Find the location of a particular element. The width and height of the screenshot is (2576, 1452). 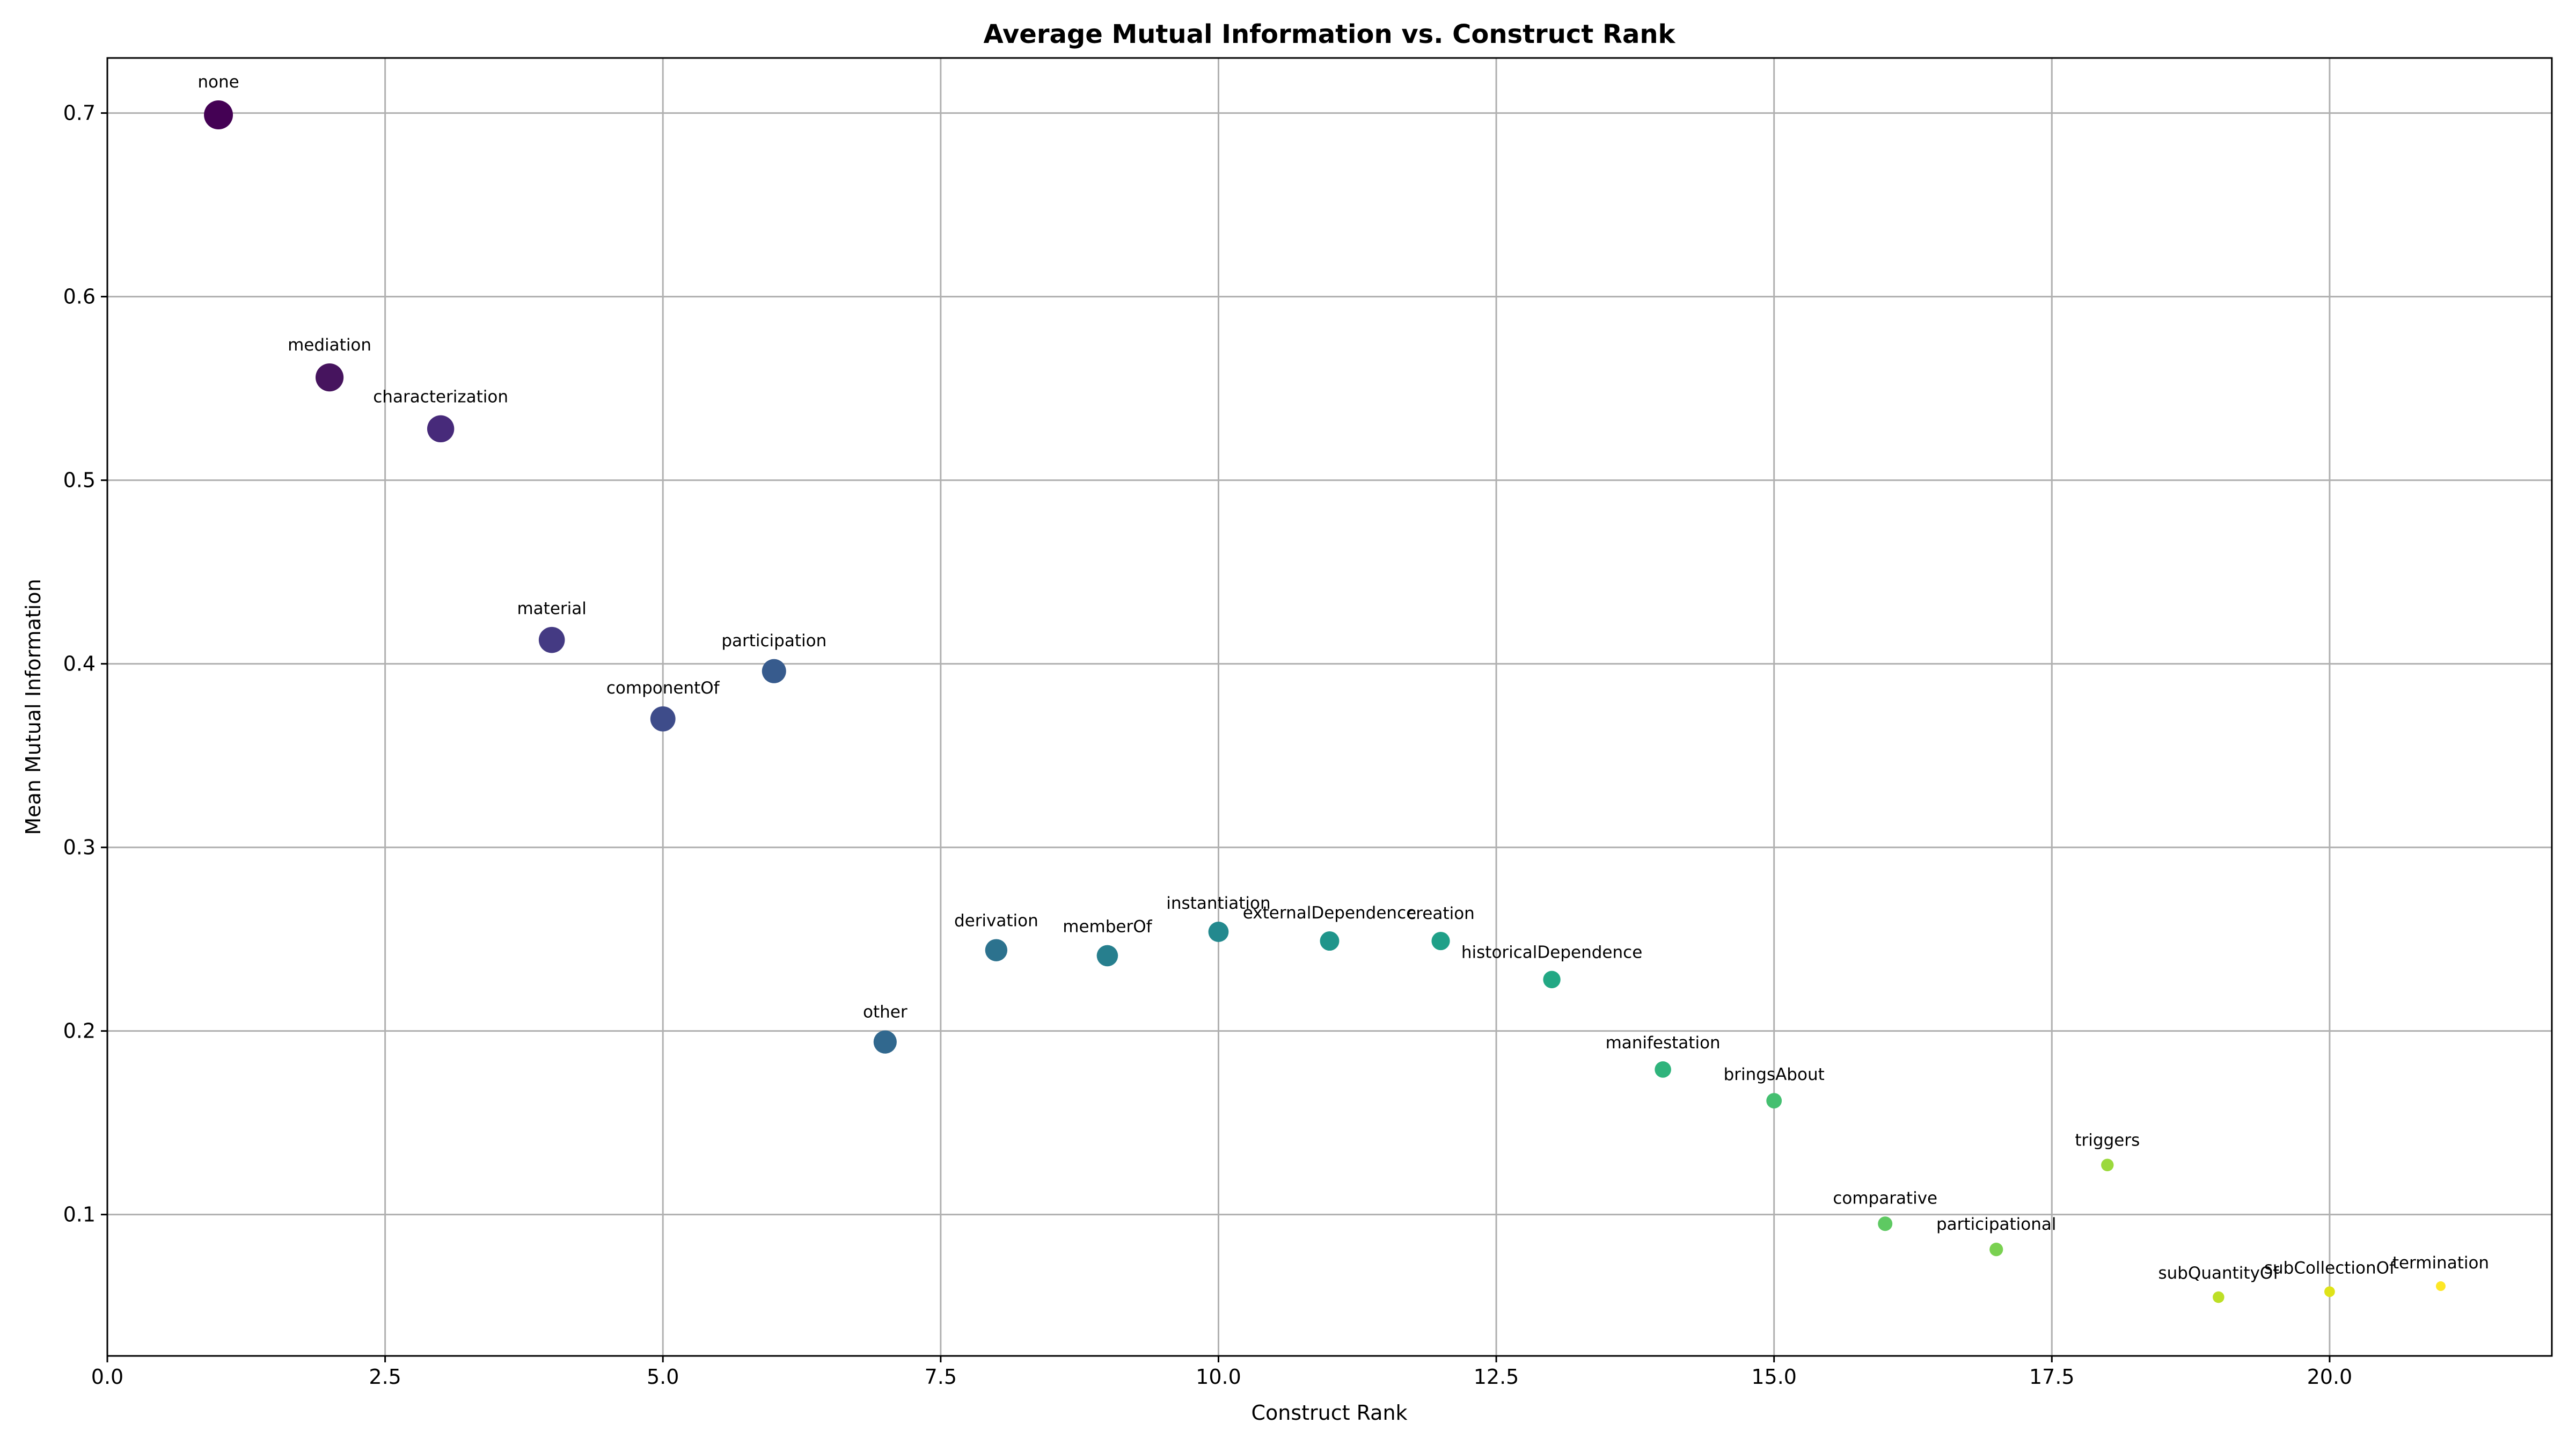

point-label-mediation: mediation is located at coordinates (329, 345).